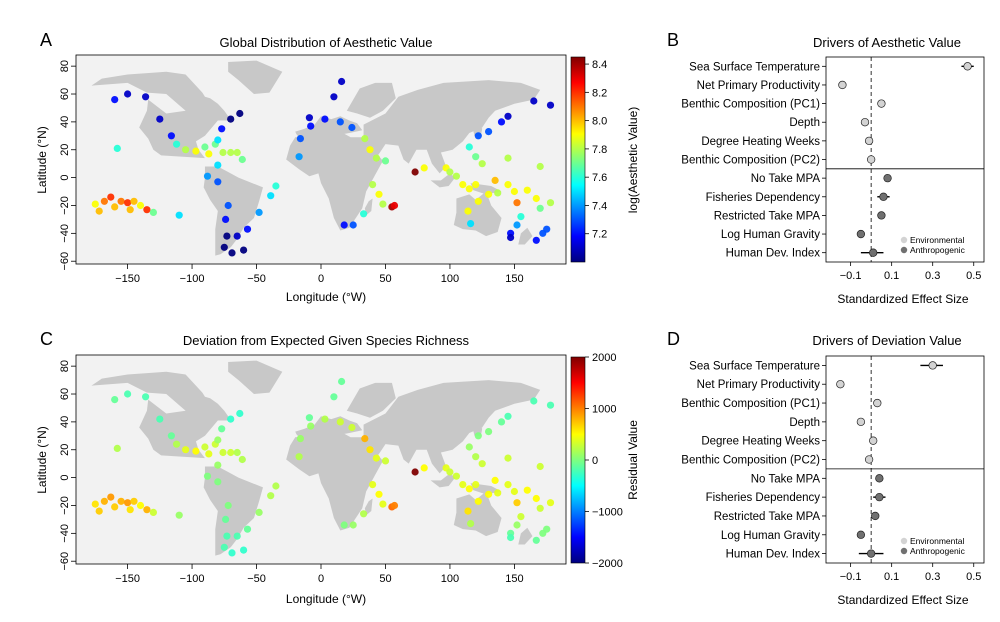  I want to click on colorbar-tick-label: 7.8, so click(599, 150).